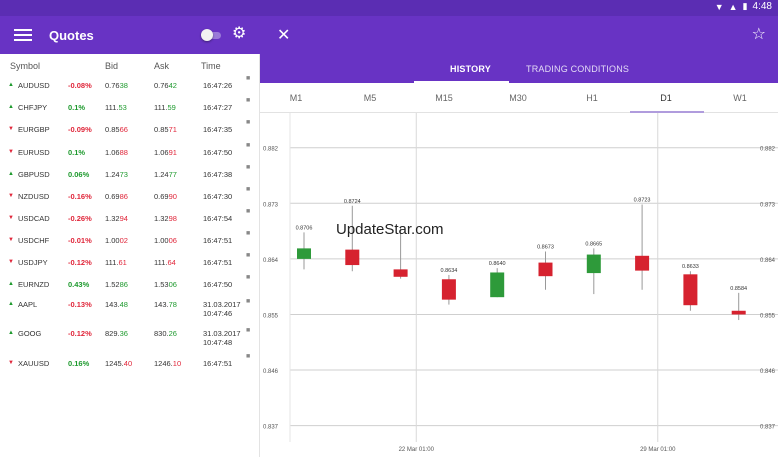 The width and height of the screenshot is (778, 457). I want to click on timeframe-m5: M5, so click(370, 98).